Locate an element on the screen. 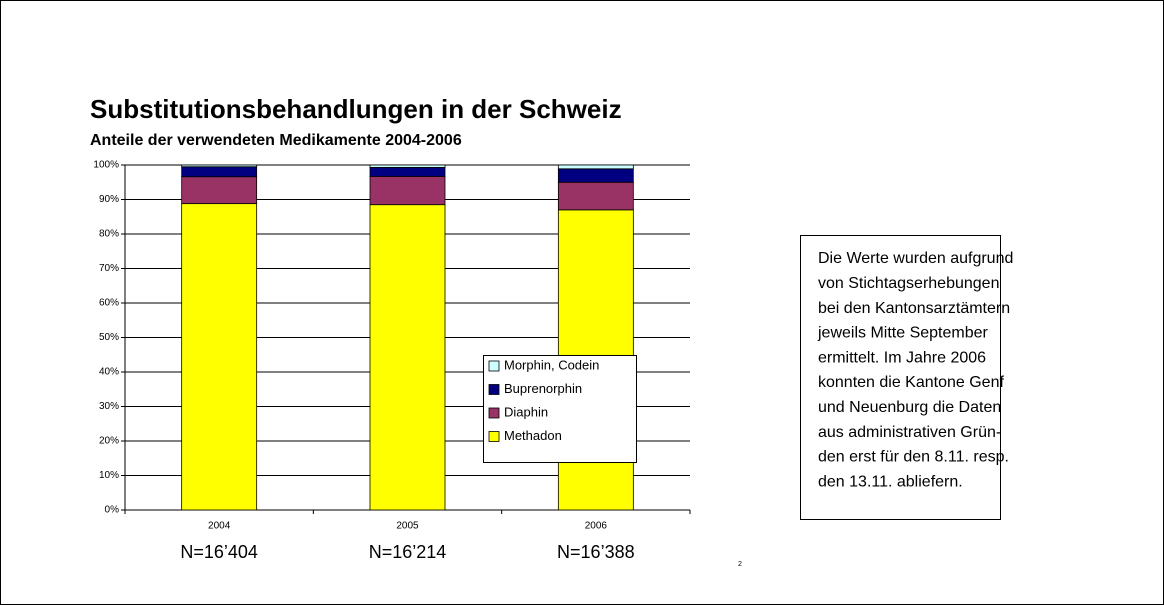 The image size is (1164, 605). category-note: N=16’404 is located at coordinates (219, 552).